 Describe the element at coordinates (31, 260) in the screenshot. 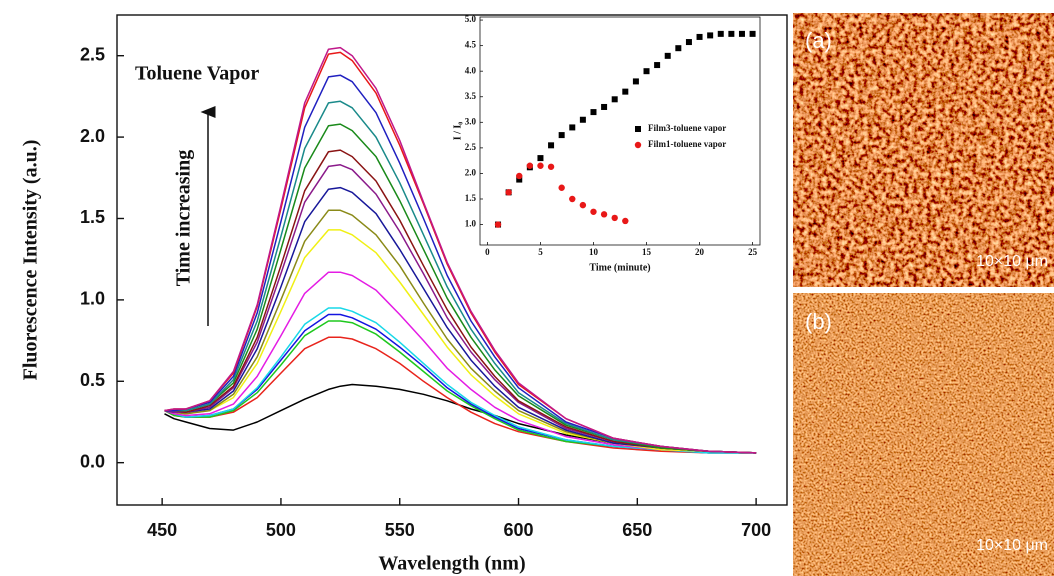

I see `y-axis-title: Fluorescence Intensity (a.u.)` at that location.